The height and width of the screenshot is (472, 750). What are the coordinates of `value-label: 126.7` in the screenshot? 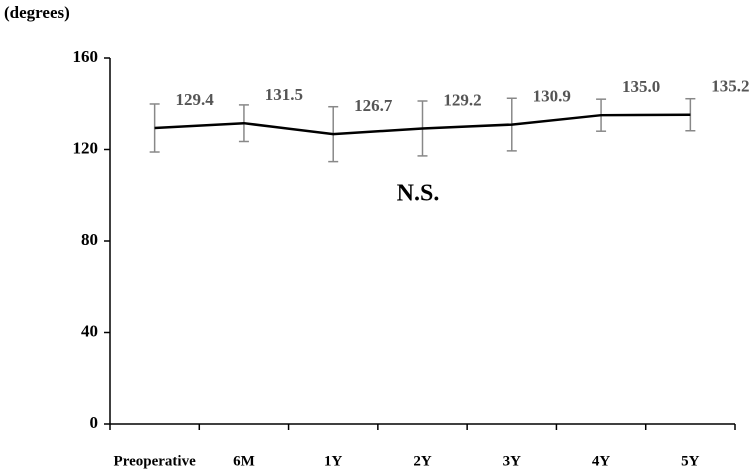 It's located at (373, 105).